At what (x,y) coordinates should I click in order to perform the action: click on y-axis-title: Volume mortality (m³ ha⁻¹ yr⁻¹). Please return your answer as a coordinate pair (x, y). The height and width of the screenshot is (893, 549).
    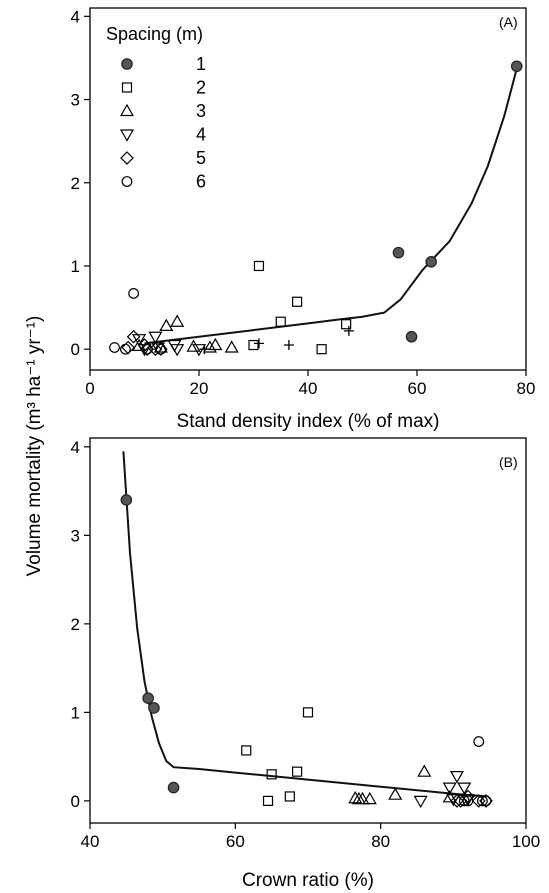
    Looking at the image, I should click on (34, 446).